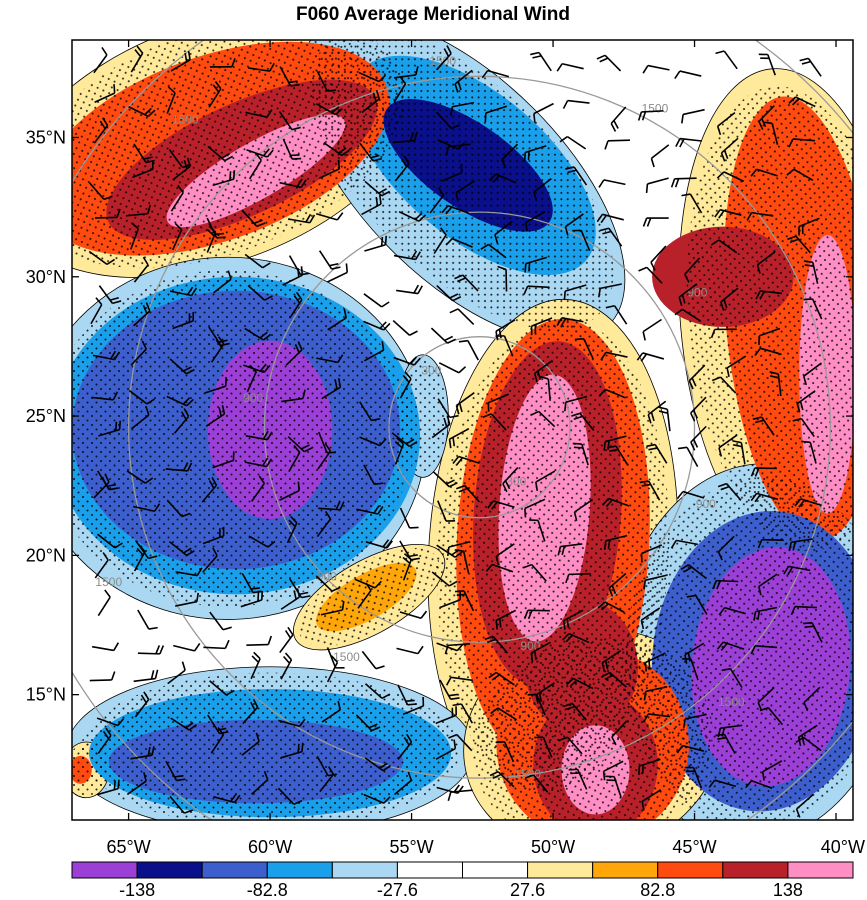 The image size is (867, 900). What do you see at coordinates (46, 138) in the screenshot?
I see `y-tick-label: 35°N` at bounding box center [46, 138].